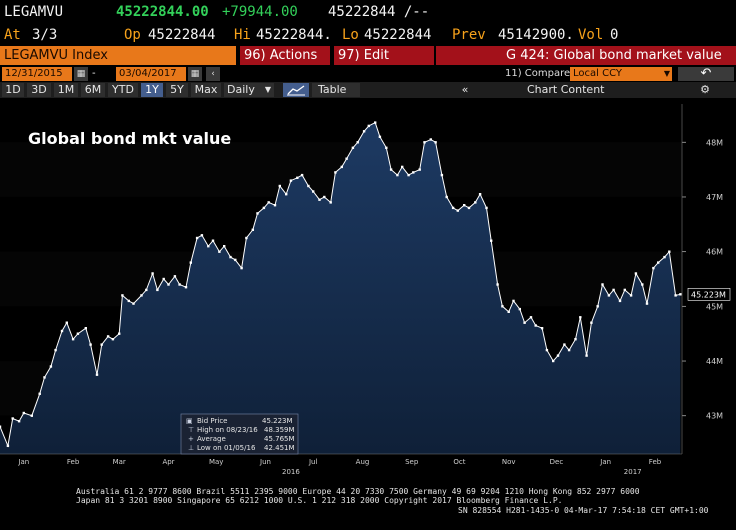 The height and width of the screenshot is (530, 736). I want to click on security-field: LEGAMVU Index, so click(118, 55).